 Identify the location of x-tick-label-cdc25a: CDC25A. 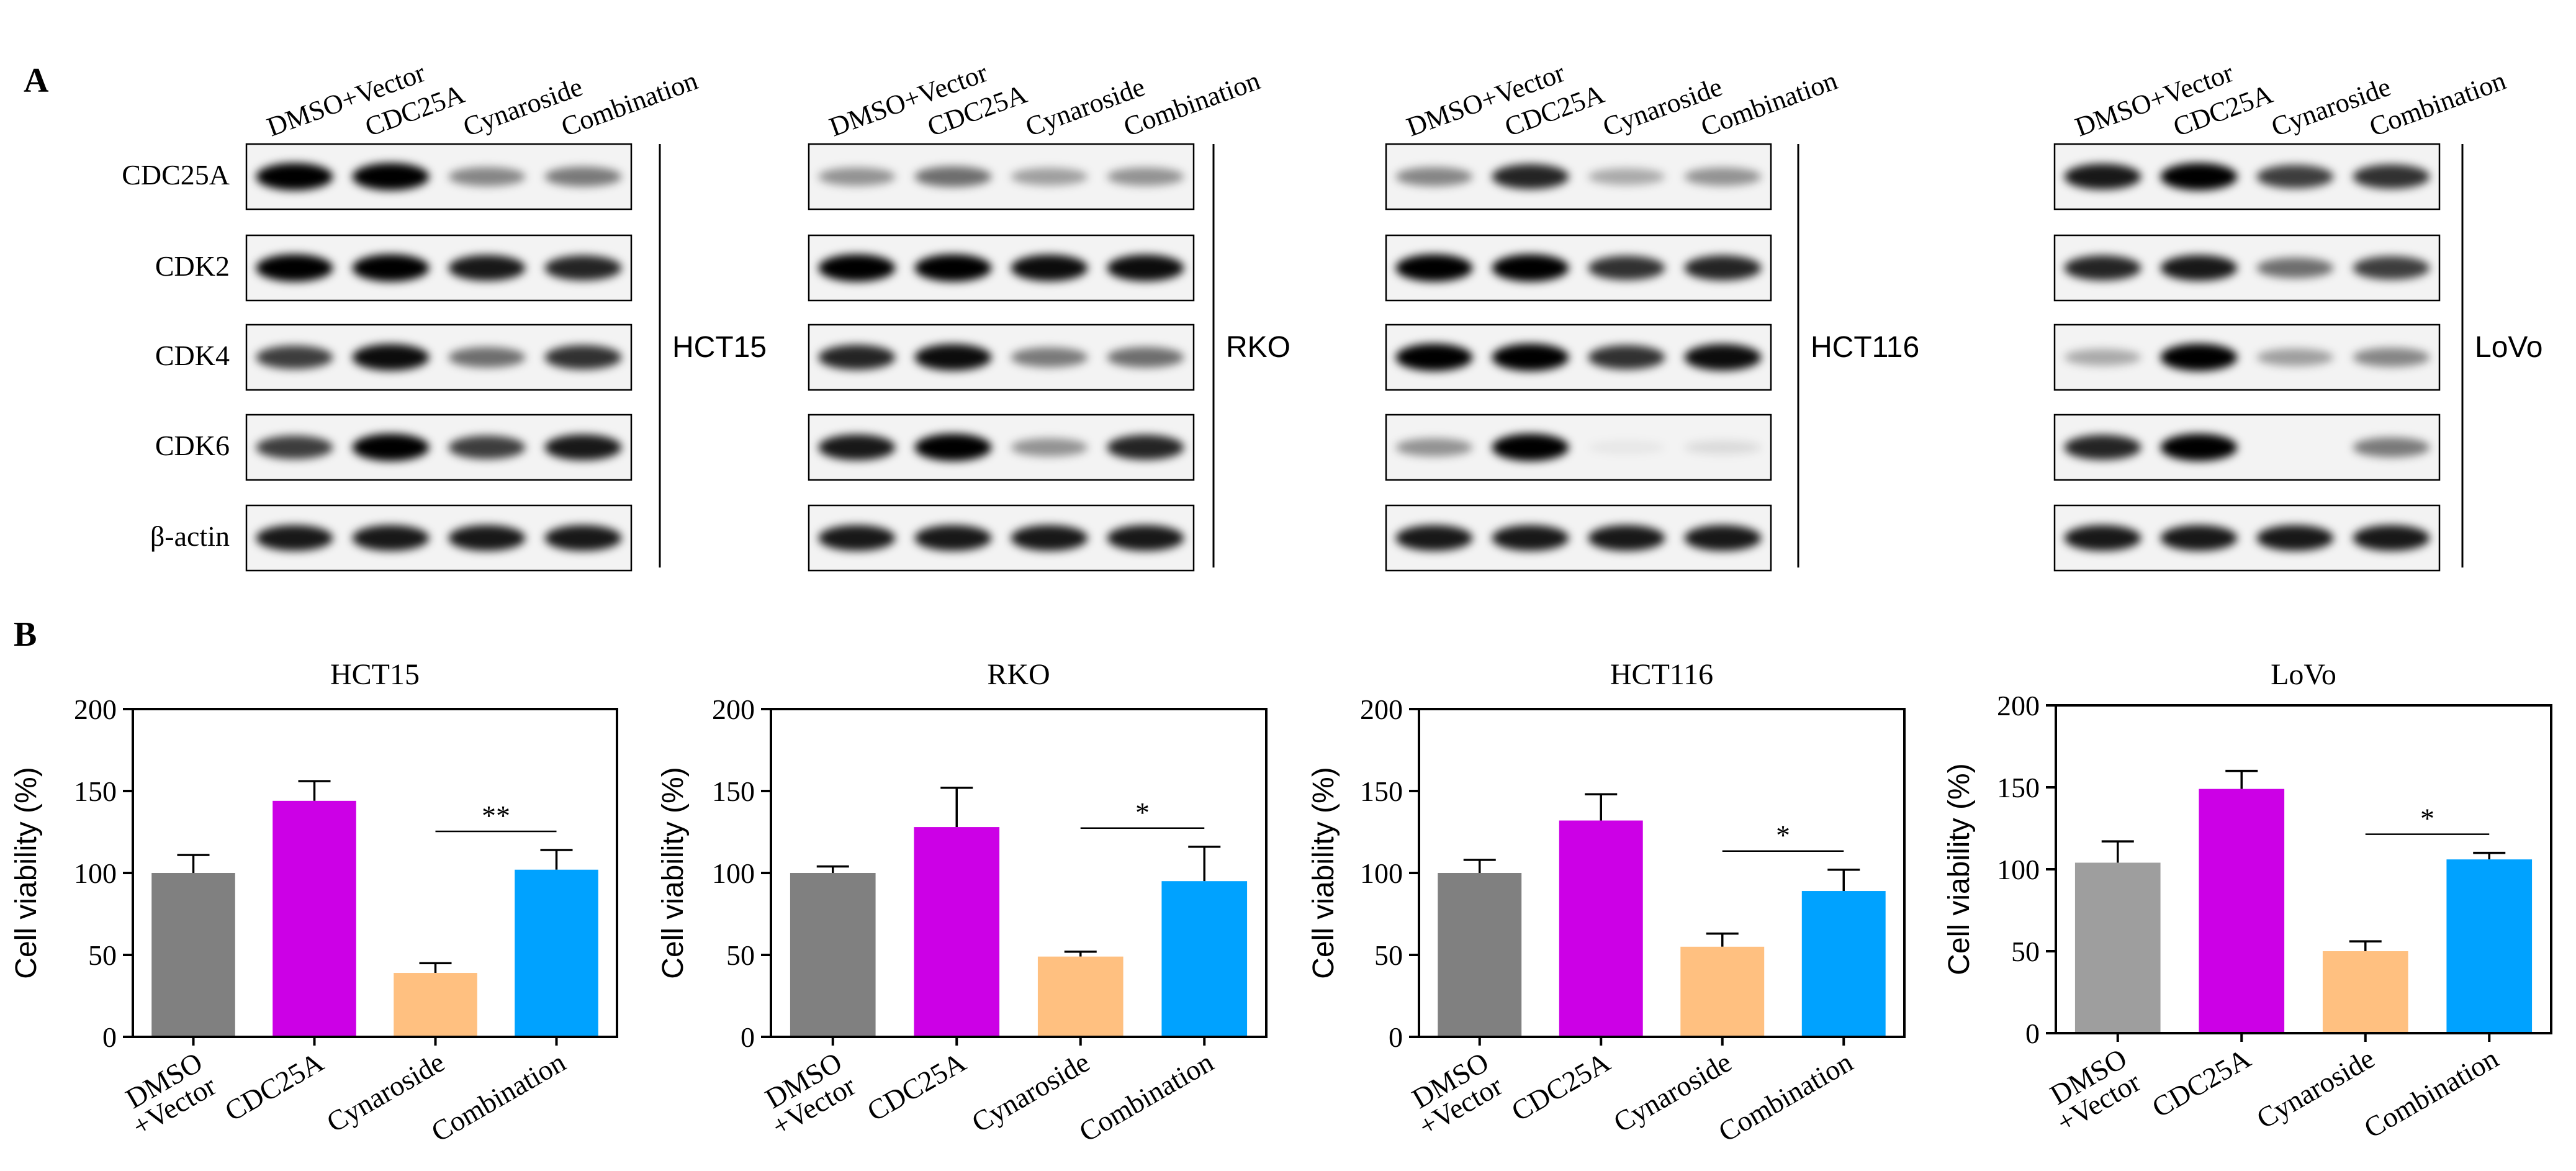
(916, 1087).